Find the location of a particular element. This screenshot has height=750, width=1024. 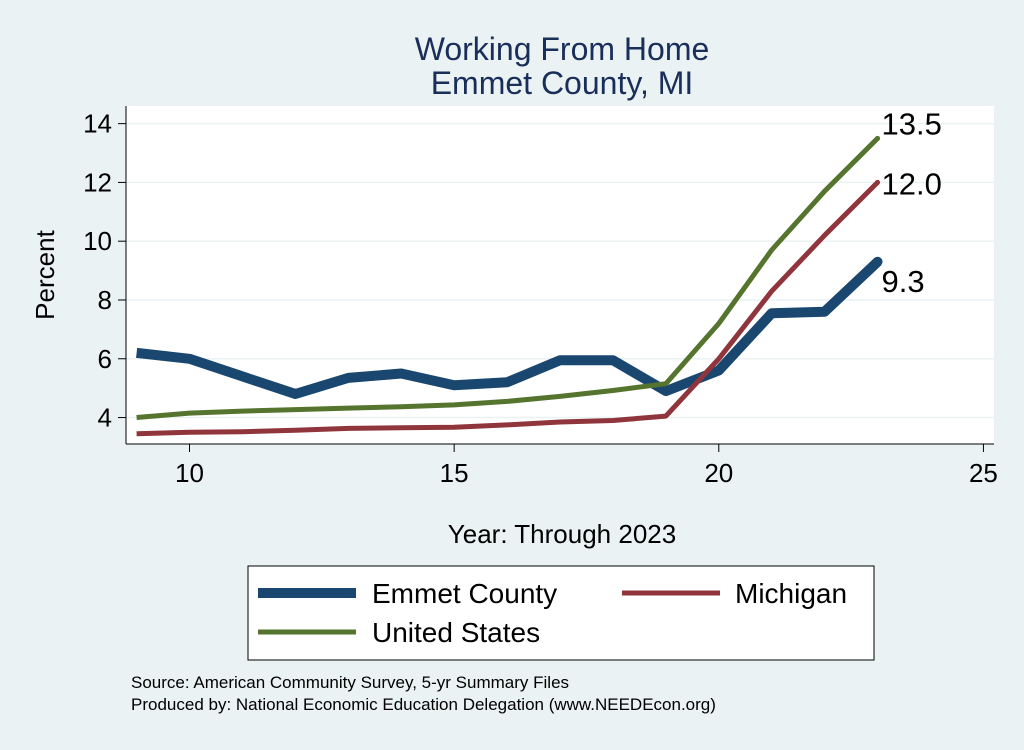

y-tick-label: 4 is located at coordinates (105, 418).